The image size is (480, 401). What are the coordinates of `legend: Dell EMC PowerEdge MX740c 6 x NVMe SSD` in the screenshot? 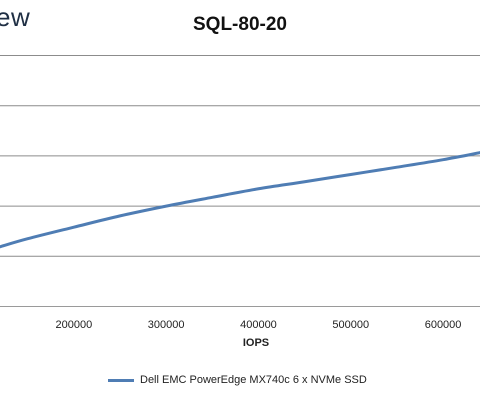 It's located at (237, 380).